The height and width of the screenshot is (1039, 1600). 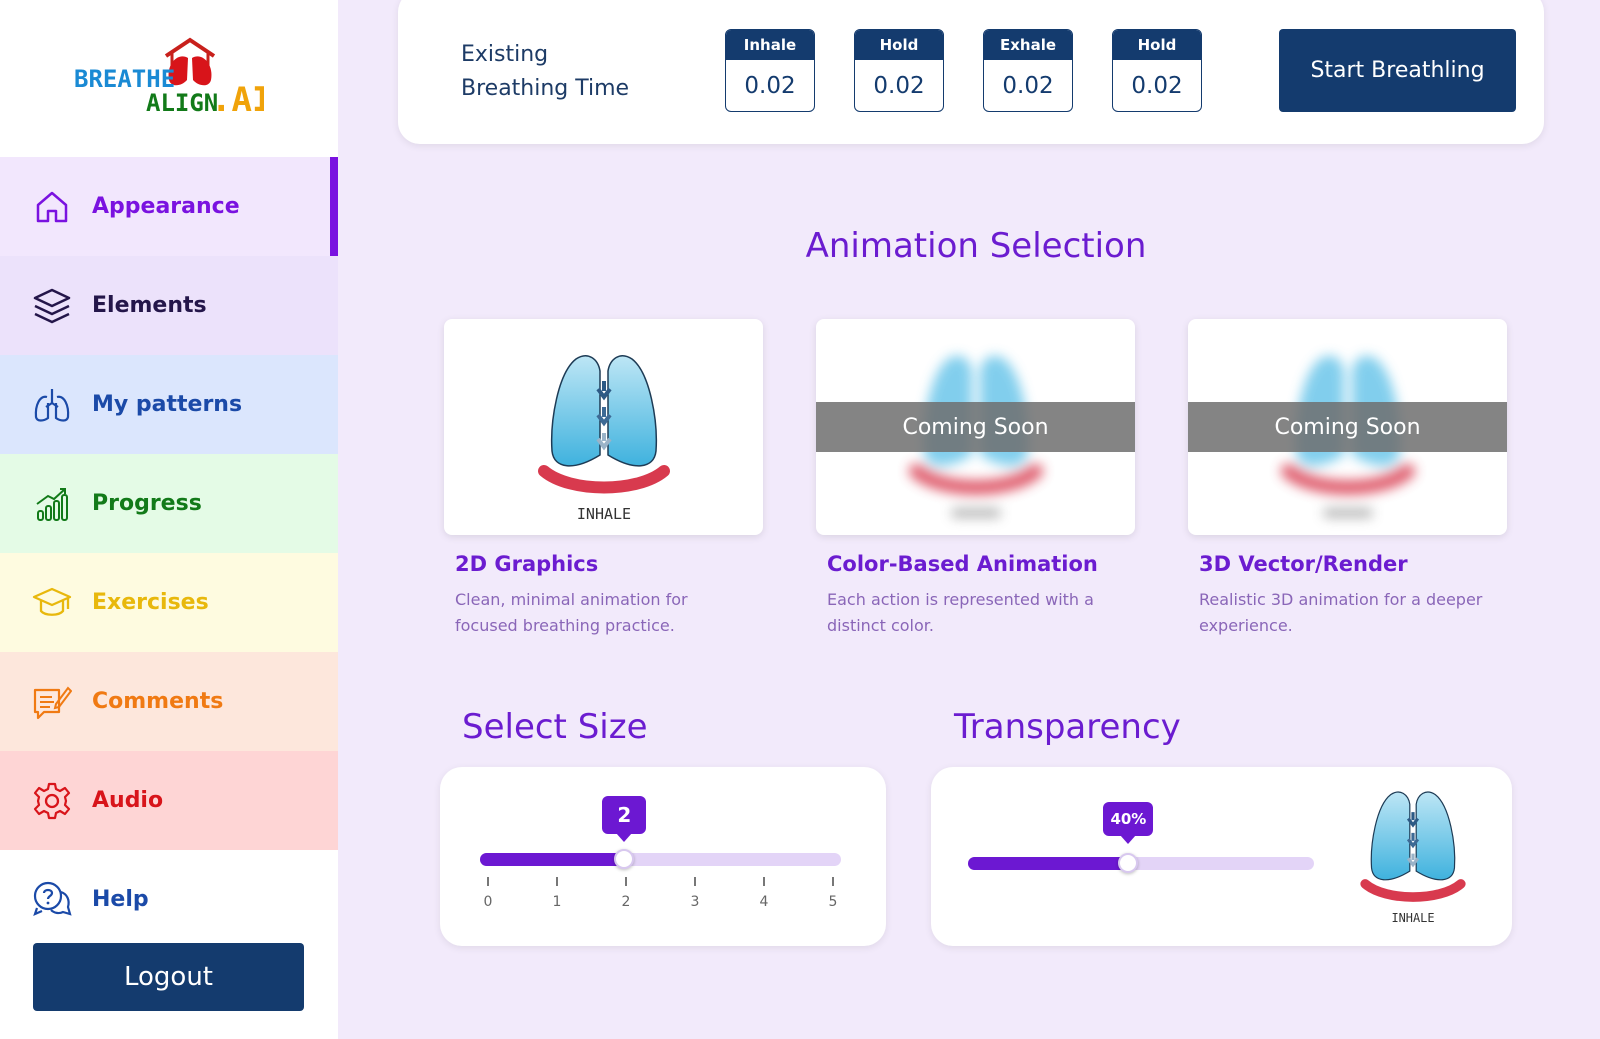 I want to click on brand-logo: BREATHE ALIGN .AI, so click(x=169, y=78).